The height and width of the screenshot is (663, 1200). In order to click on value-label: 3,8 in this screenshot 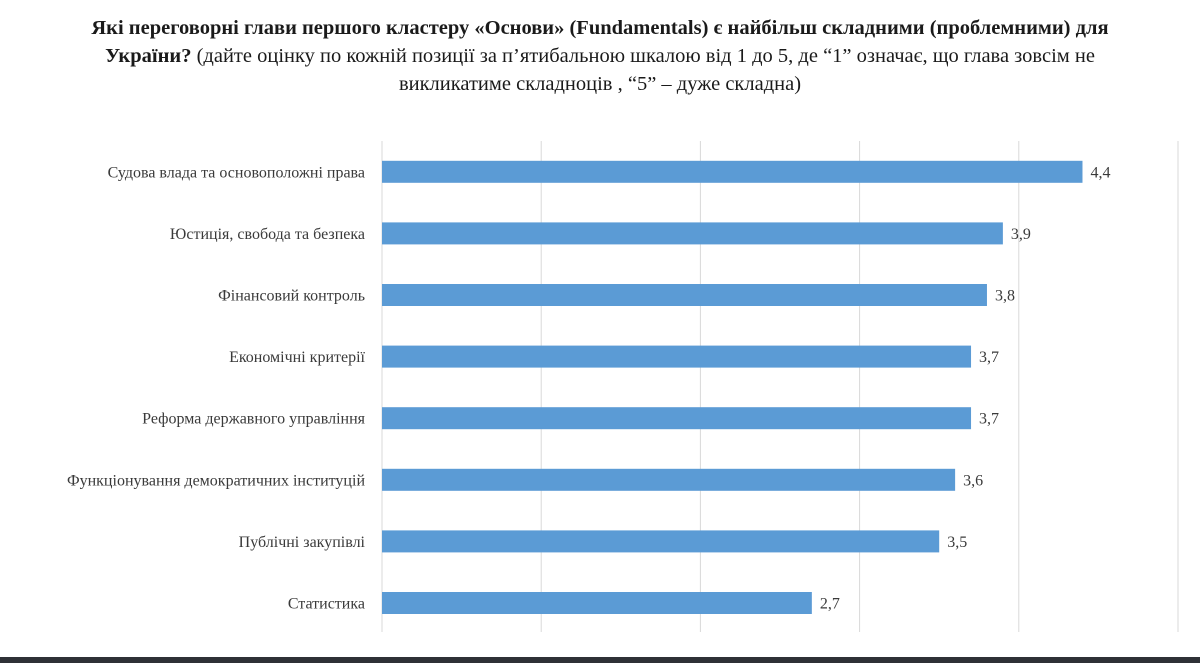, I will do `click(1005, 296)`.